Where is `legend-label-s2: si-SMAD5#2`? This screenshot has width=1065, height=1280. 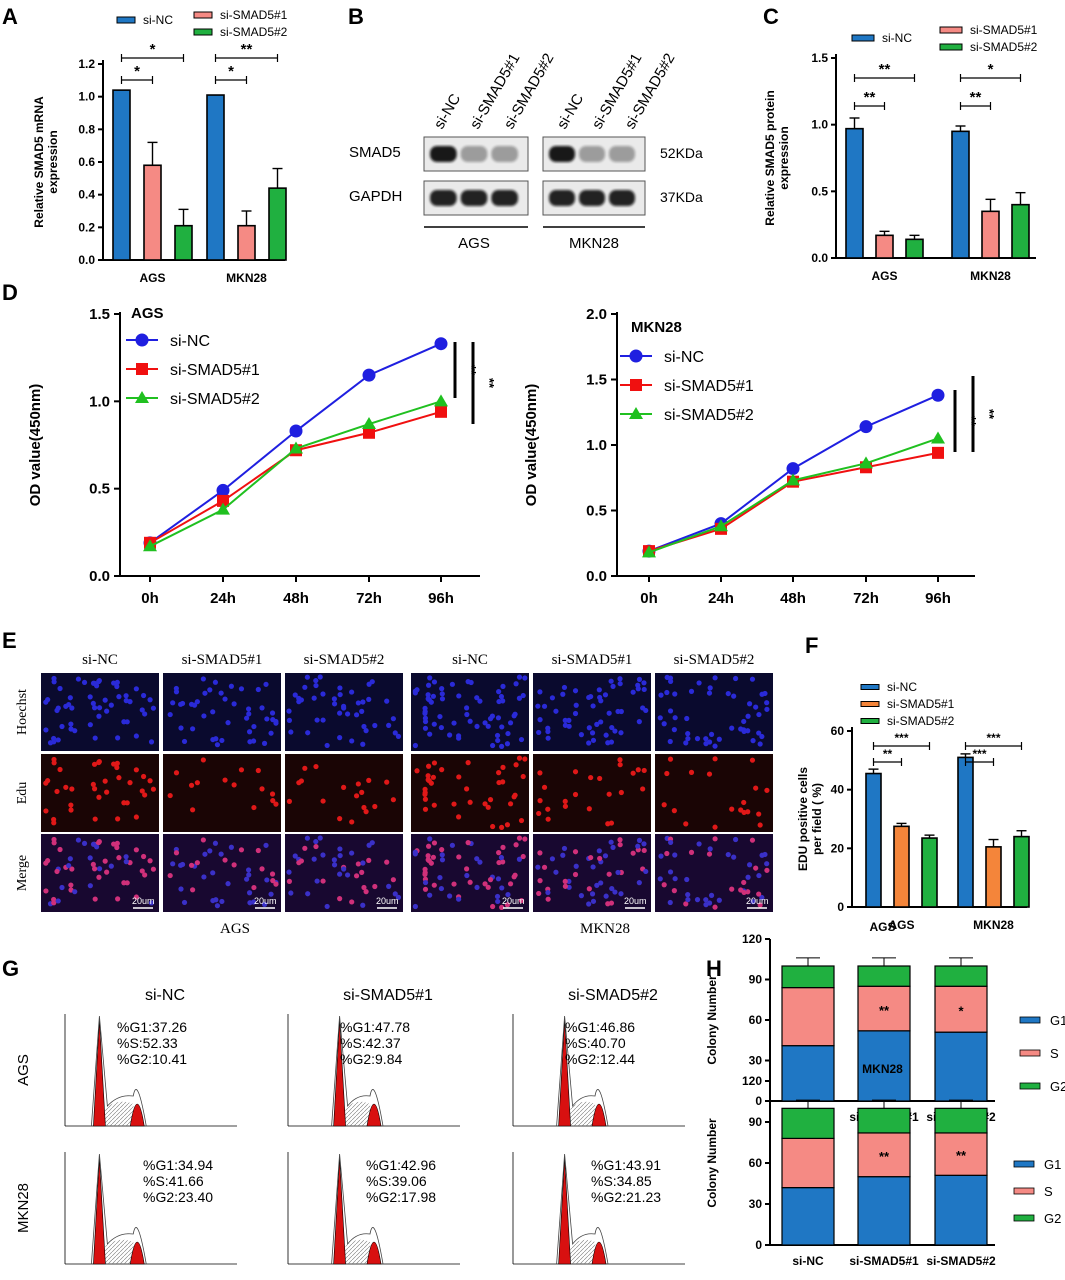
legend-label-s2: si-SMAD5#2 is located at coordinates (921, 721).